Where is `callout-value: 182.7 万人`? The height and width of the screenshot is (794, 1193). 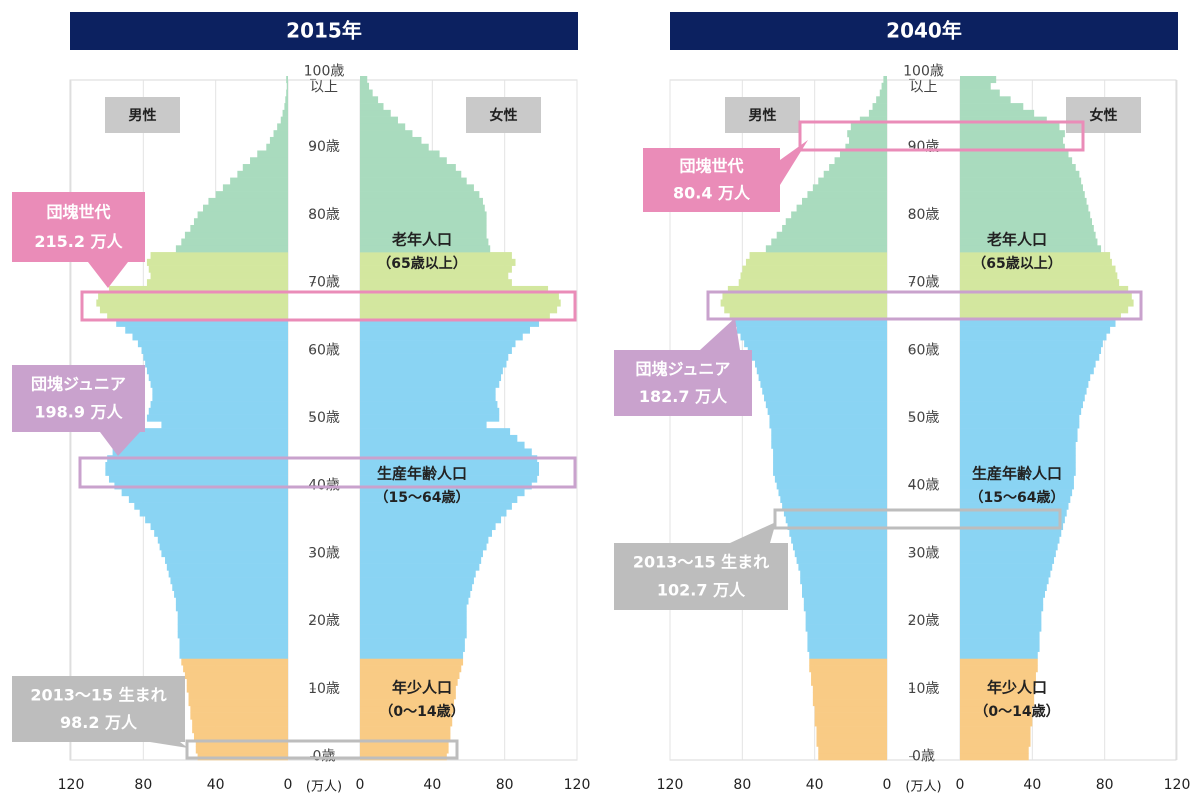
callout-value: 182.7 万人 is located at coordinates (683, 396).